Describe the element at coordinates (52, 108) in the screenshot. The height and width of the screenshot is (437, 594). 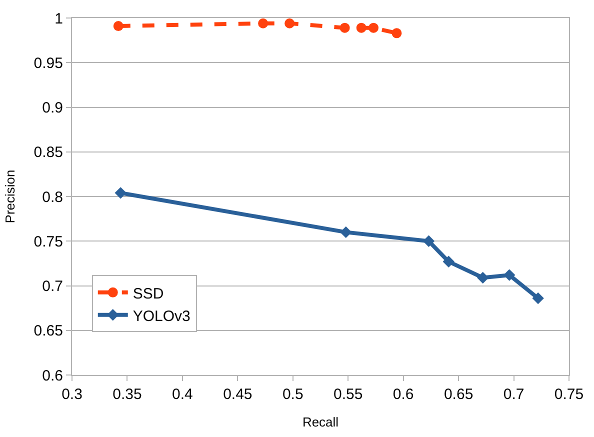
I see `y-tick-label: 0.9` at that location.